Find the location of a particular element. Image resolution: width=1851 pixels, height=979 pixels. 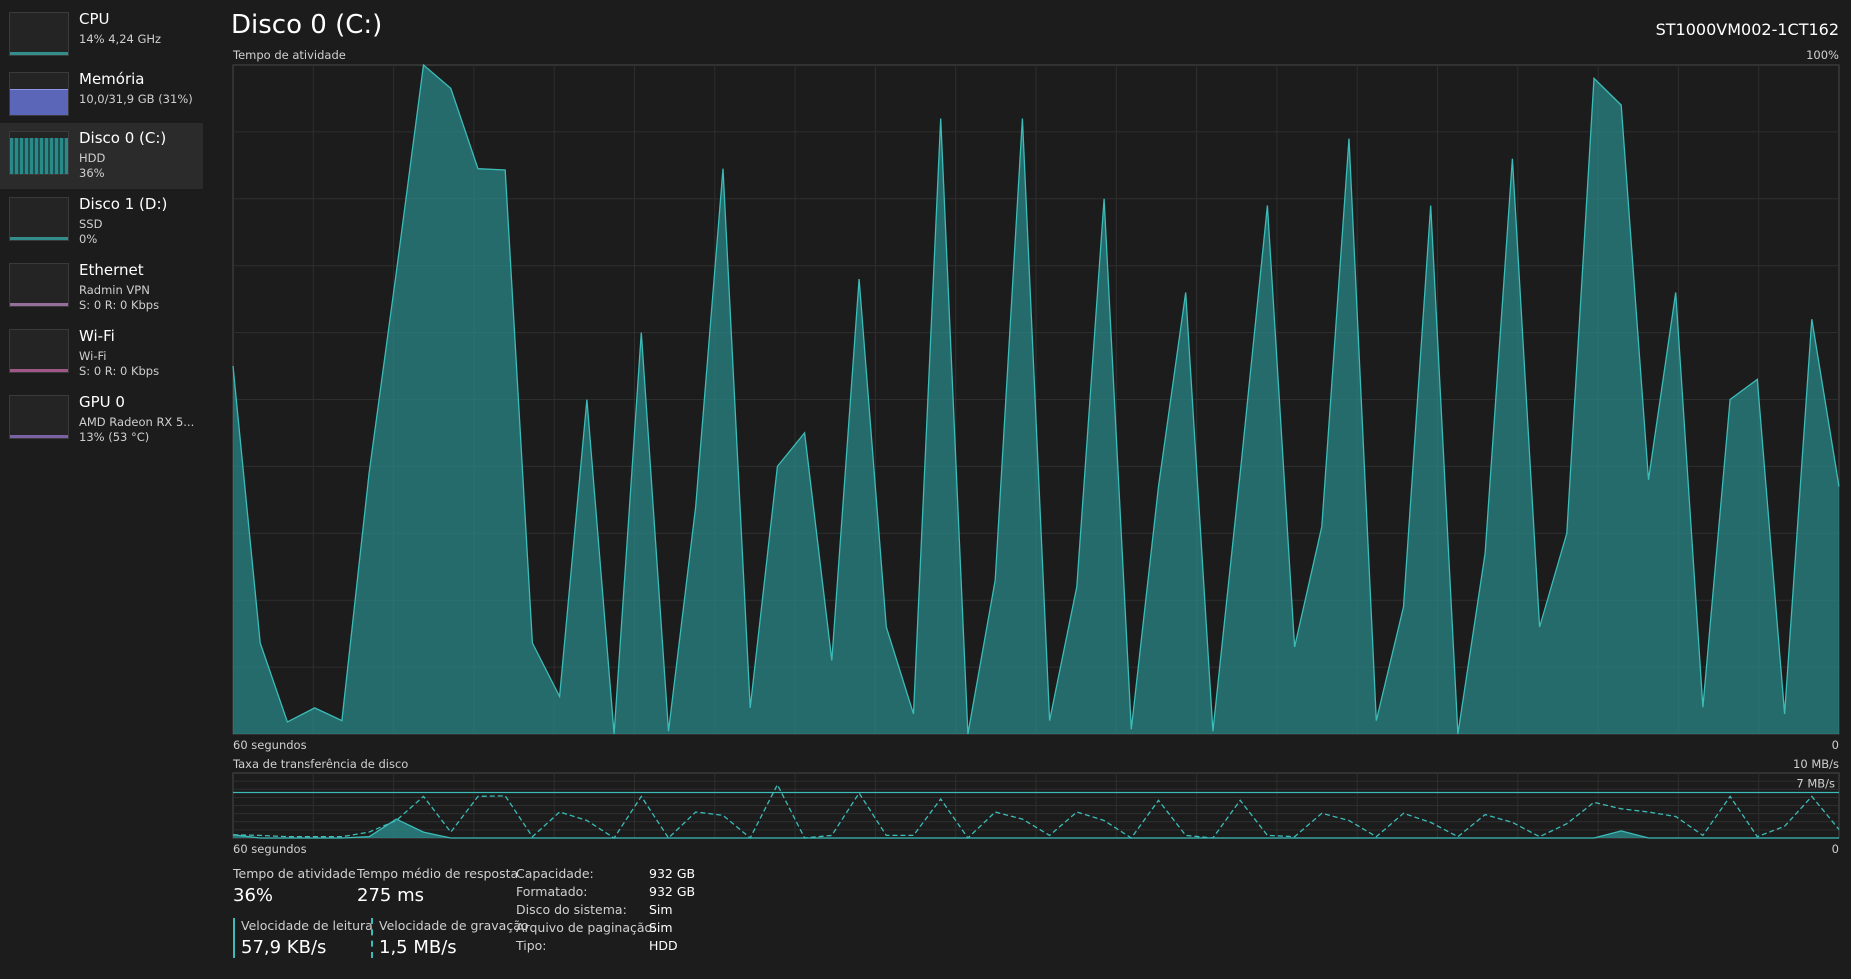

detail-value: HDD is located at coordinates (663, 945).